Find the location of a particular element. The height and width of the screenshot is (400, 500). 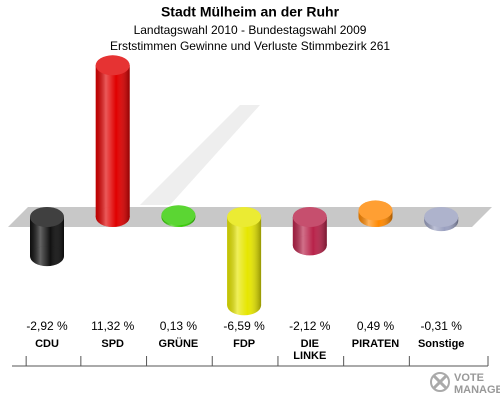

x-tick-label-box: SPD is located at coordinates (113, 344).